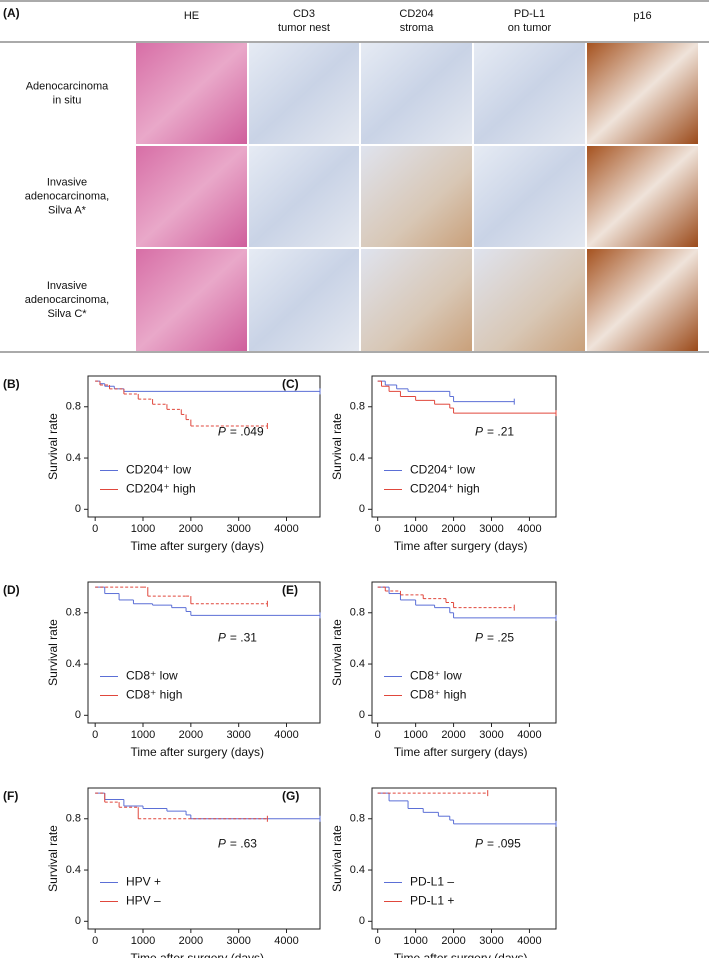 The height and width of the screenshot is (958, 709). Describe the element at coordinates (500, 432) in the screenshot. I see `p-value-text: = .21` at that location.